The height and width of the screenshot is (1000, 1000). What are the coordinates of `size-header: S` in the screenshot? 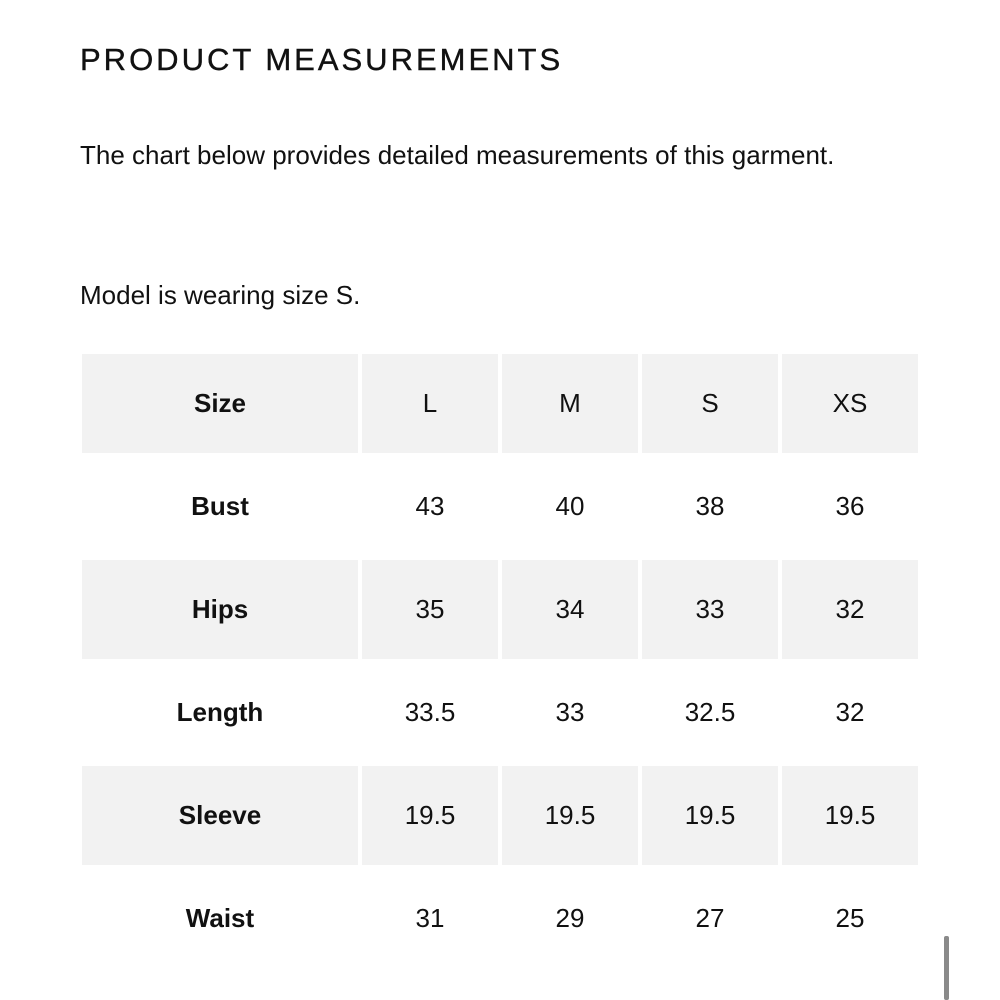 It's located at (710, 403).